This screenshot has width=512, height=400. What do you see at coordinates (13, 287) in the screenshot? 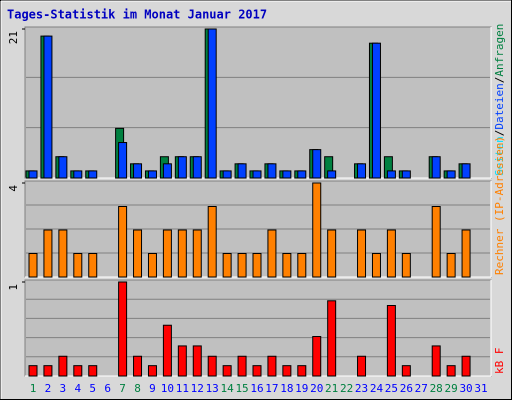
I see `y-tick-label: 1` at bounding box center [13, 287].